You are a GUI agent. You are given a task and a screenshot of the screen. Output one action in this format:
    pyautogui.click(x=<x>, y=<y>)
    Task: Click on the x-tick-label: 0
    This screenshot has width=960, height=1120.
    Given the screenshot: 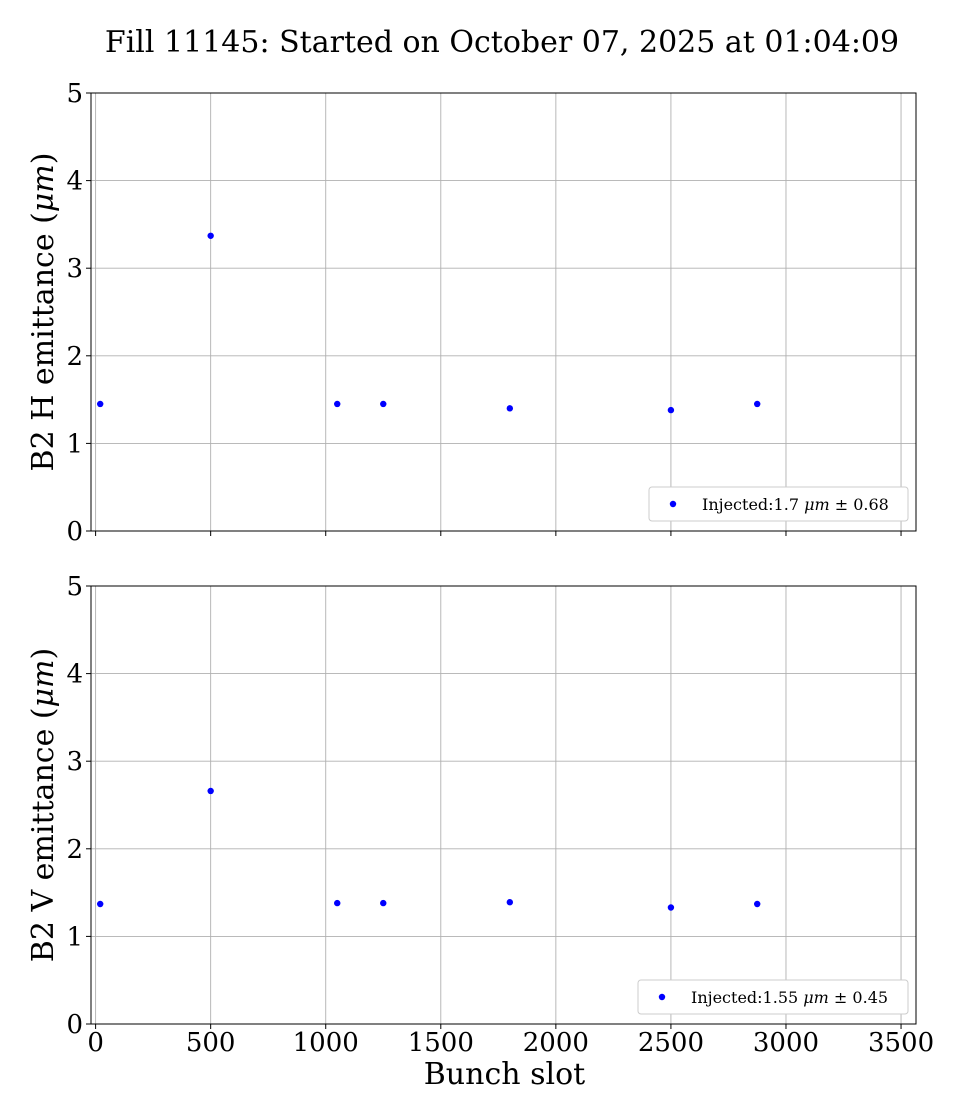 What is the action you would take?
    pyautogui.click(x=95, y=1043)
    